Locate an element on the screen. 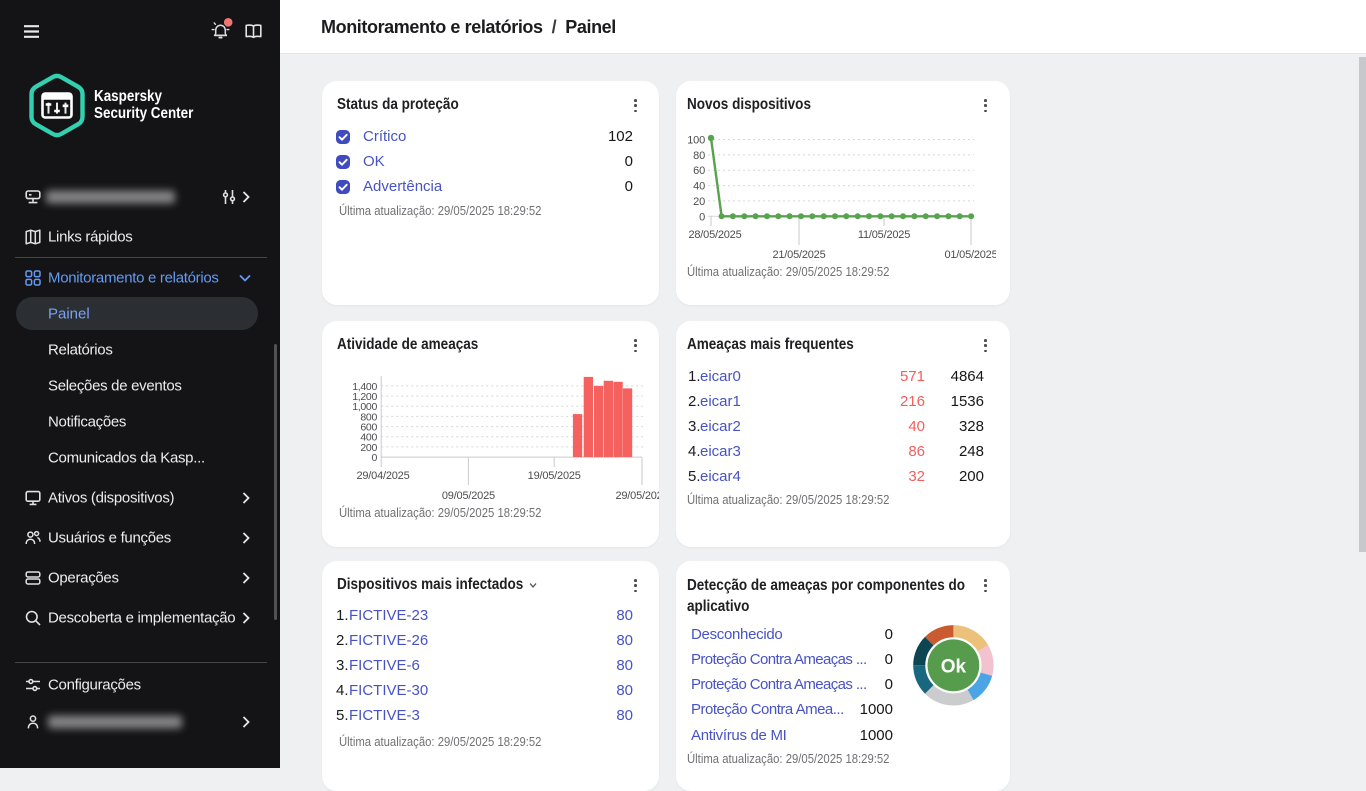 The image size is (1366, 791). svg-text: 1,000 is located at coordinates (364, 407).